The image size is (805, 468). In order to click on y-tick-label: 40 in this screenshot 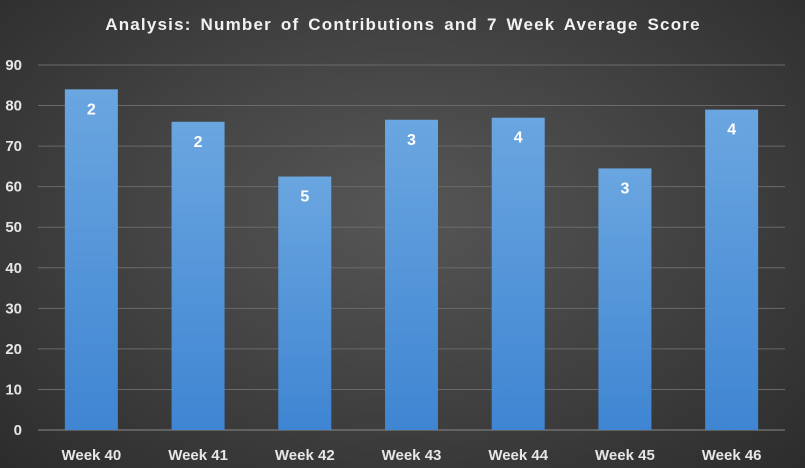, I will do `click(13, 268)`.